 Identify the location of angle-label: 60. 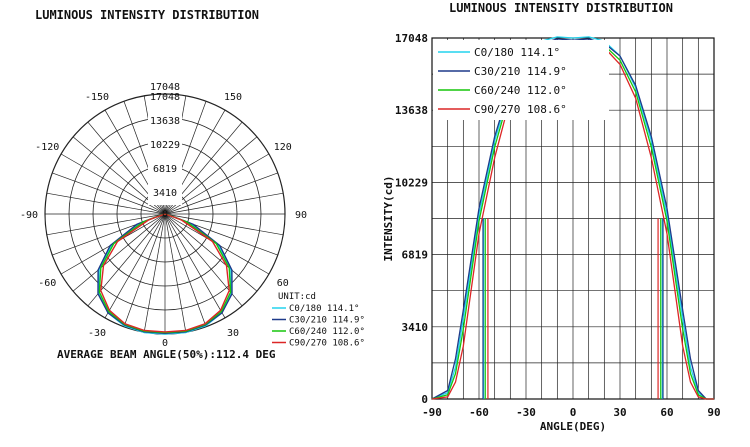
(283, 283).